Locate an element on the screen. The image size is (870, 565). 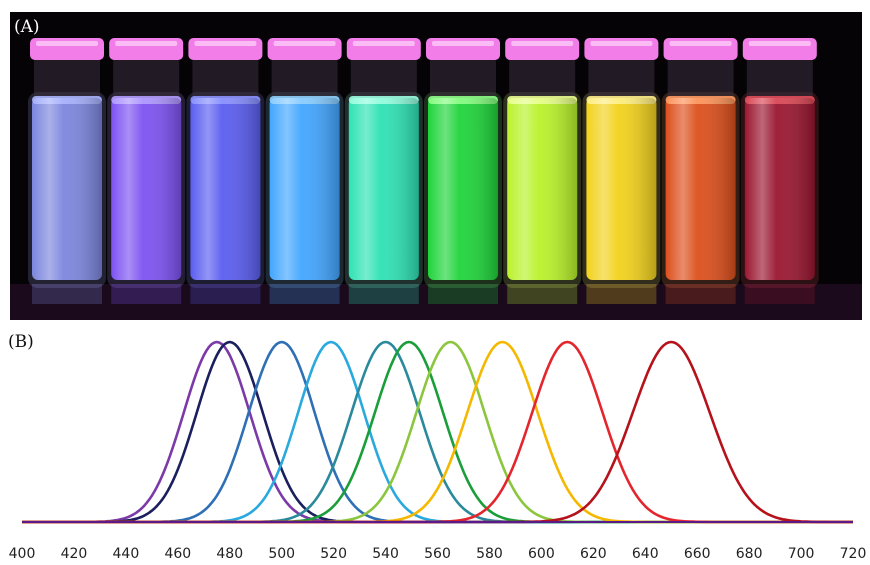
x-tick-label: 620 is located at coordinates (593, 554).